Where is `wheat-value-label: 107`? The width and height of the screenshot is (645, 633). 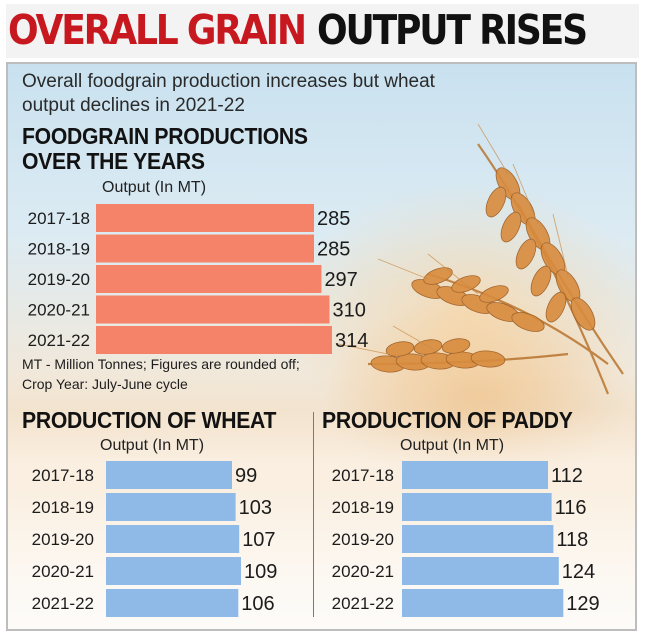
wheat-value-label: 107 is located at coordinates (258, 540).